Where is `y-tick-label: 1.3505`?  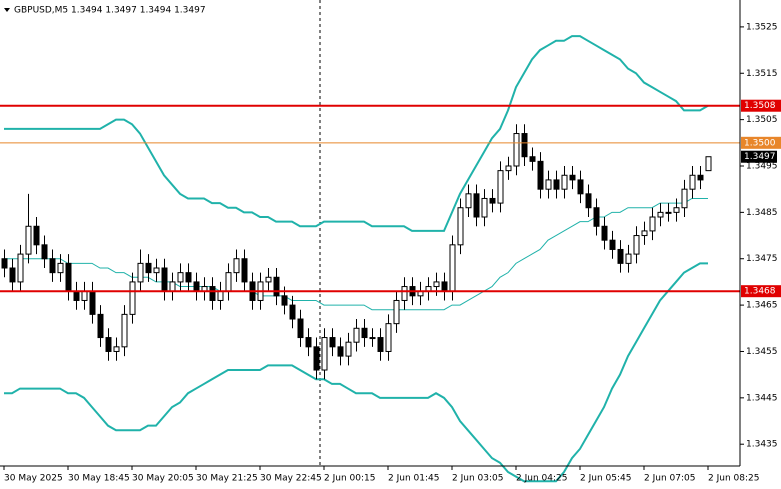
y-tick-label: 1.3505 is located at coordinates (762, 120).